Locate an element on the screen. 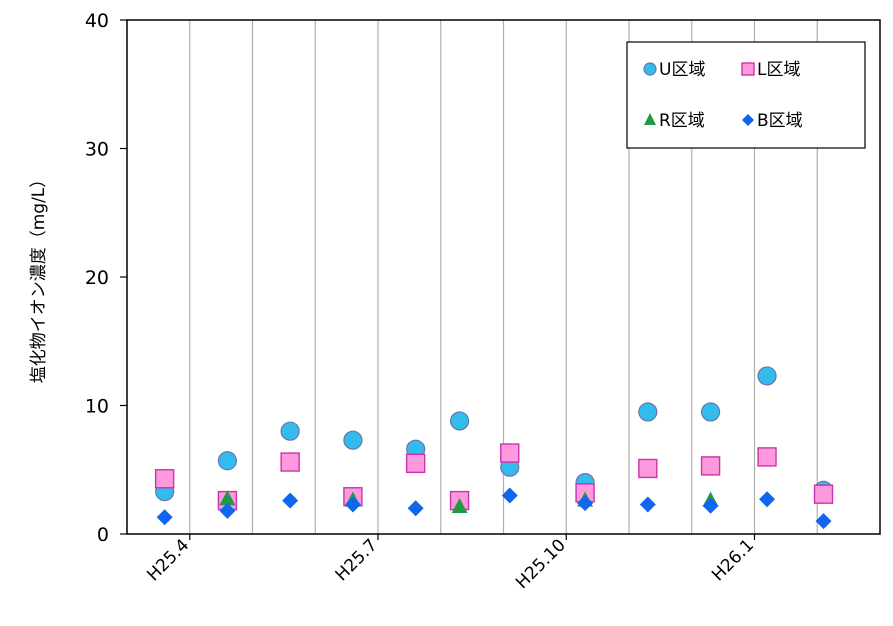 This screenshot has height=626, width=893. x-tick-label: H25.10 is located at coordinates (541, 564).